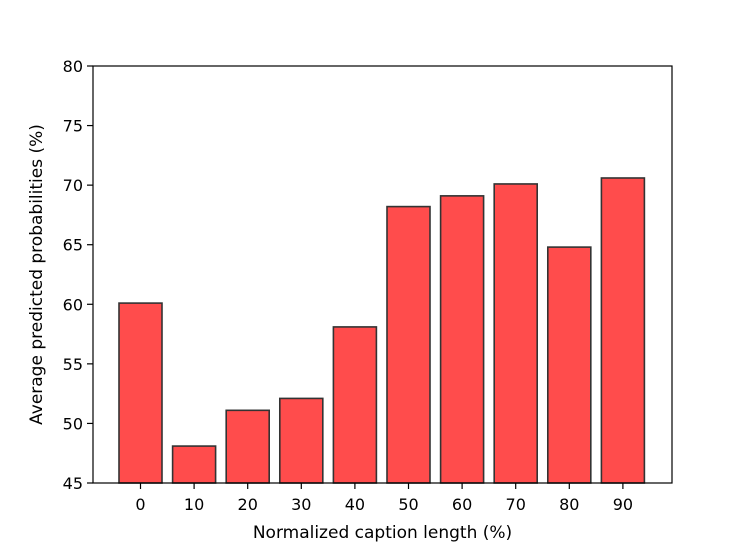  What do you see at coordinates (73, 483) in the screenshot?
I see `y-tick-label: 45` at bounding box center [73, 483].